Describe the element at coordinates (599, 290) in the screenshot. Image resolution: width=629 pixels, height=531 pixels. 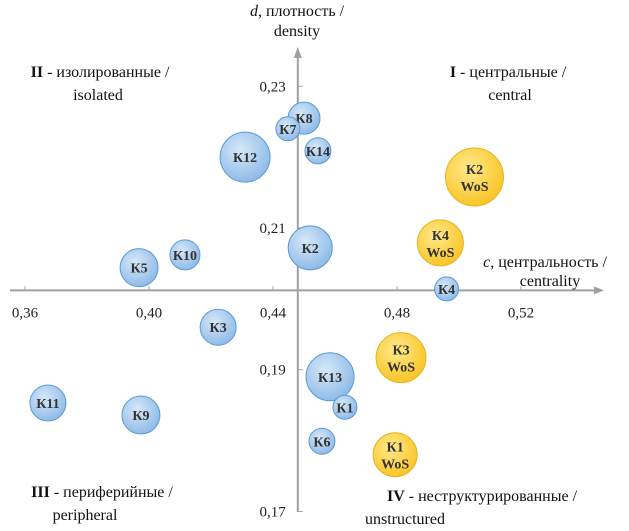
I see `x-axis-arrow-icon` at that location.